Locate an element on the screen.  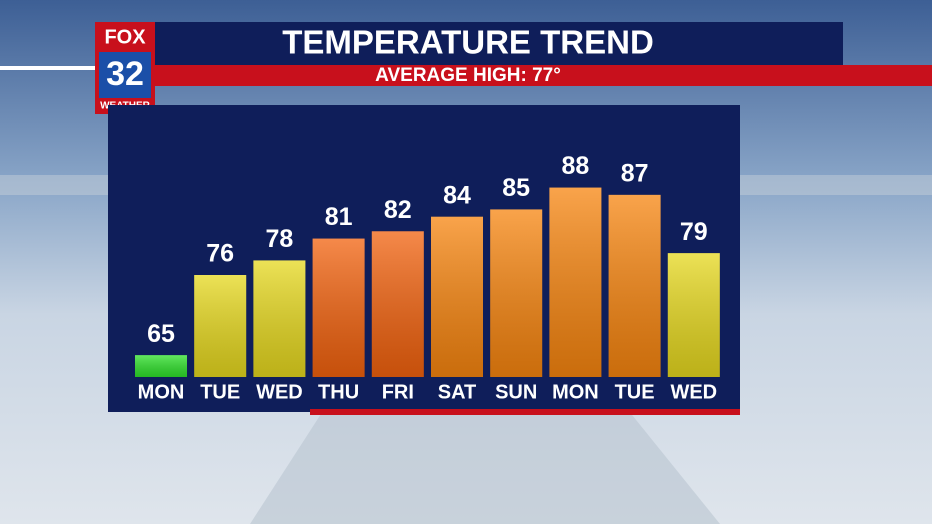
header-line is located at coordinates (50, 68).